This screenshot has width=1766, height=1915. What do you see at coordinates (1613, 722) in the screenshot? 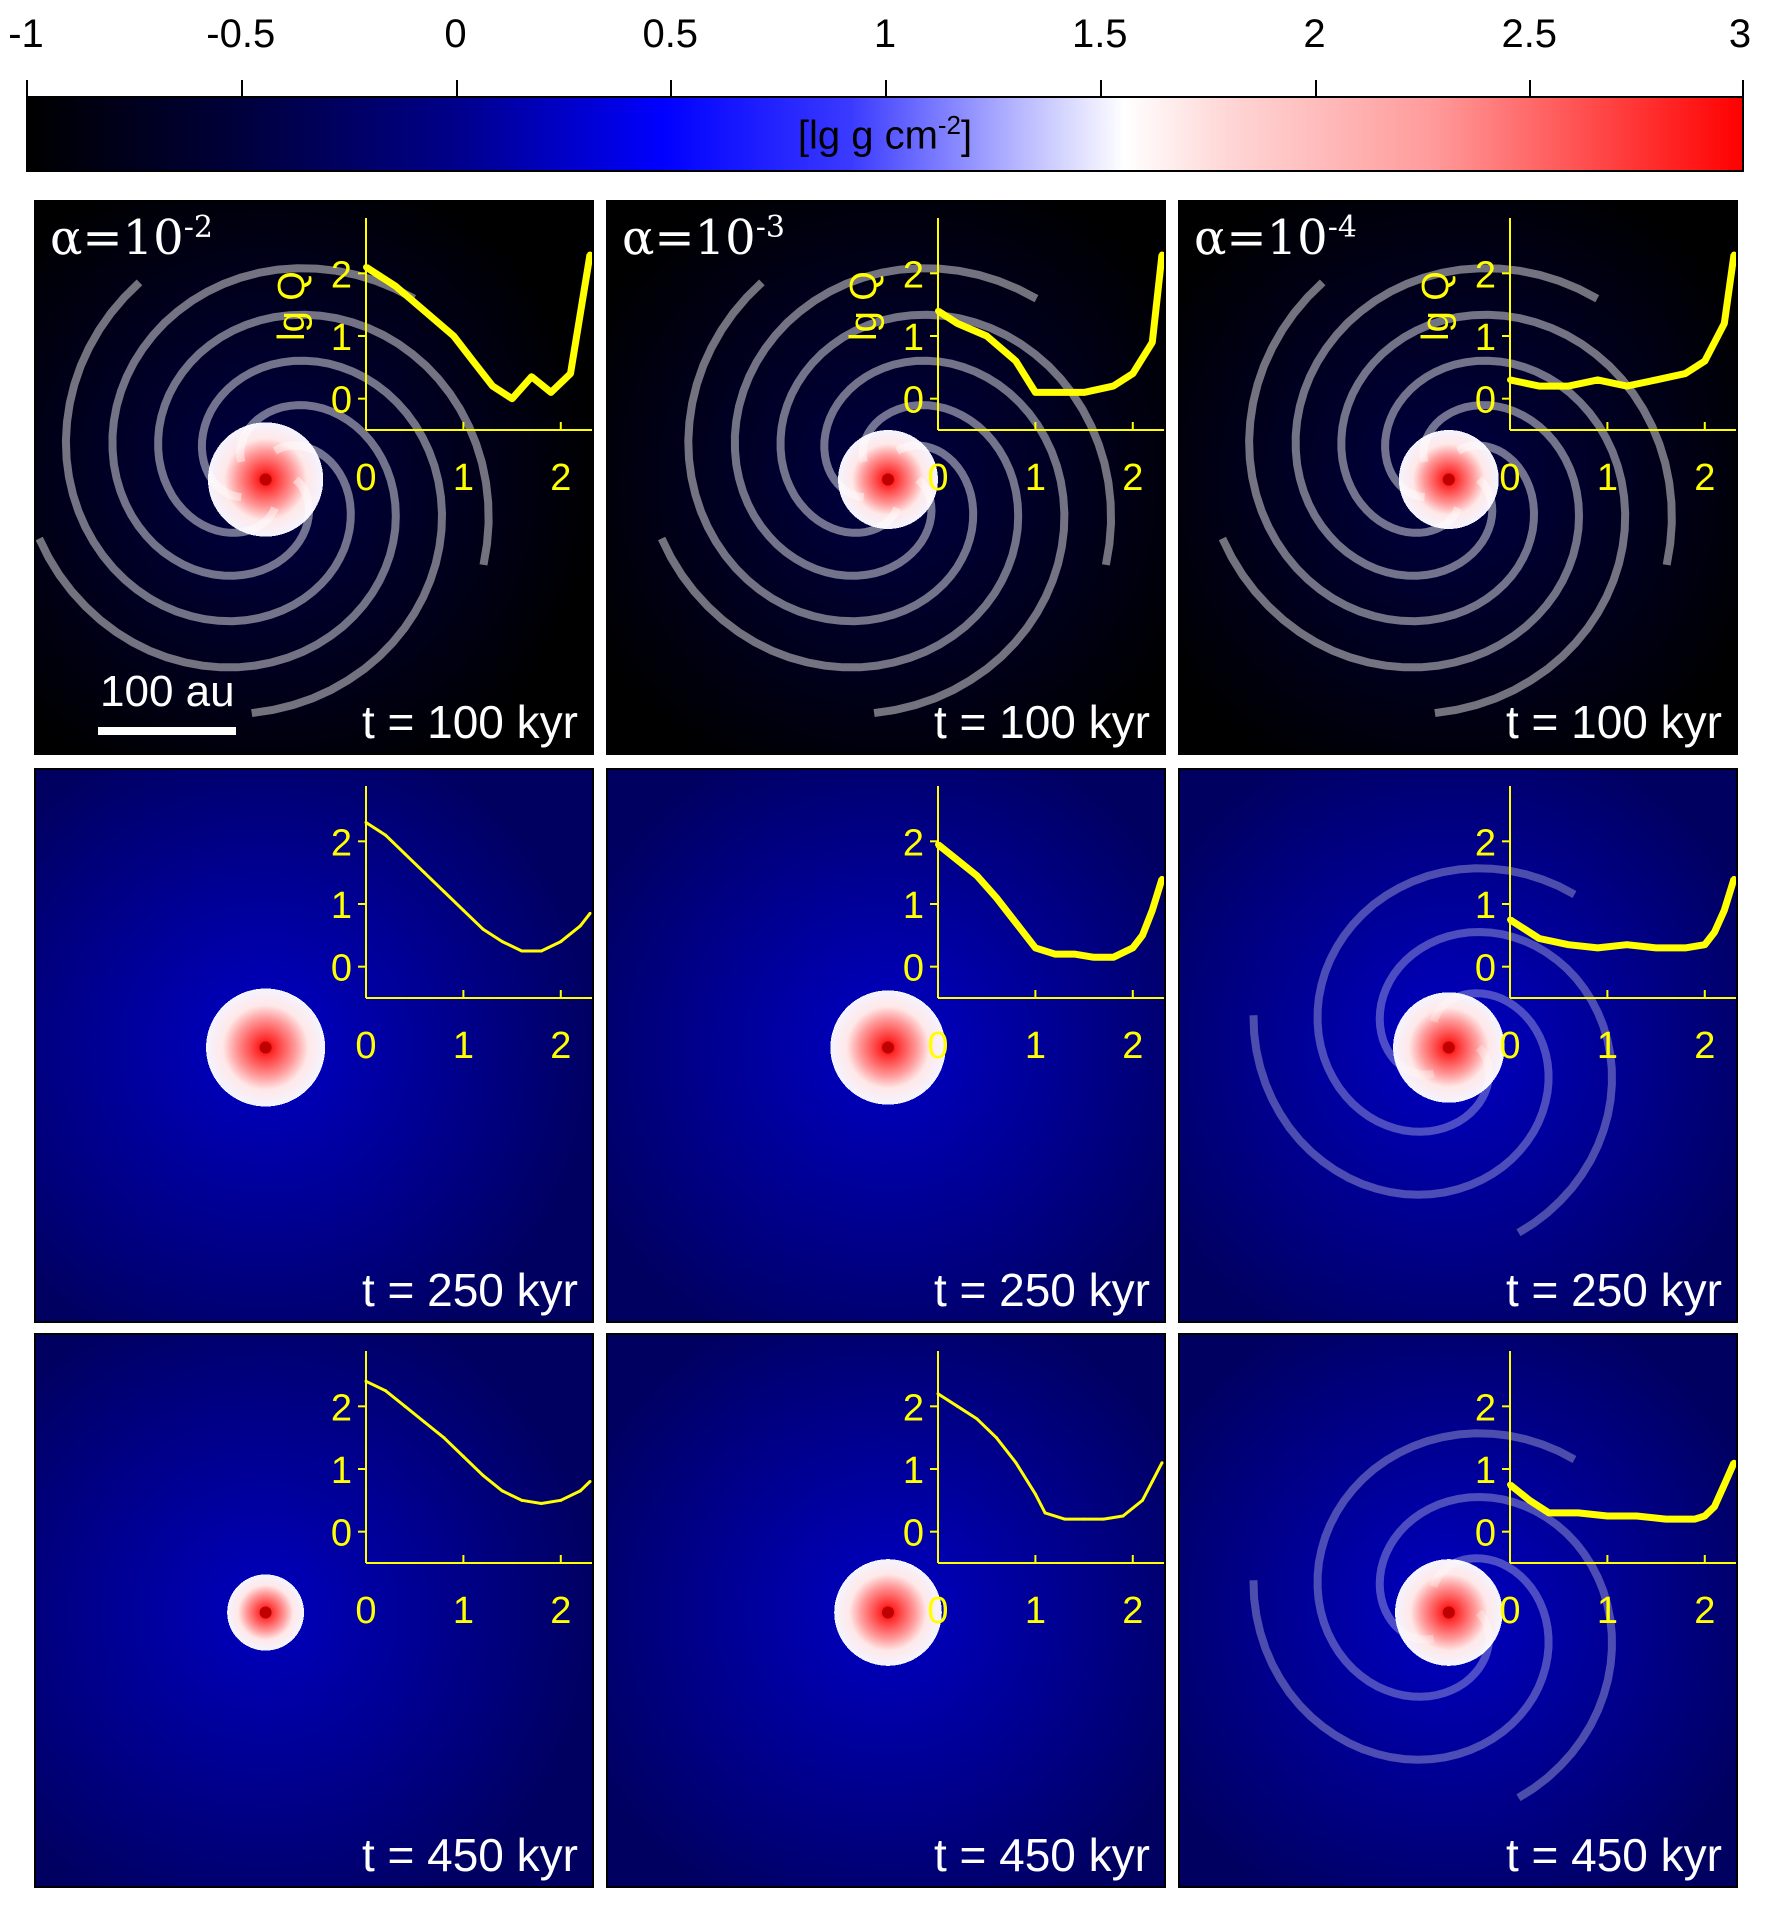
I see `time-label: t = 100 kyr` at bounding box center [1613, 722].